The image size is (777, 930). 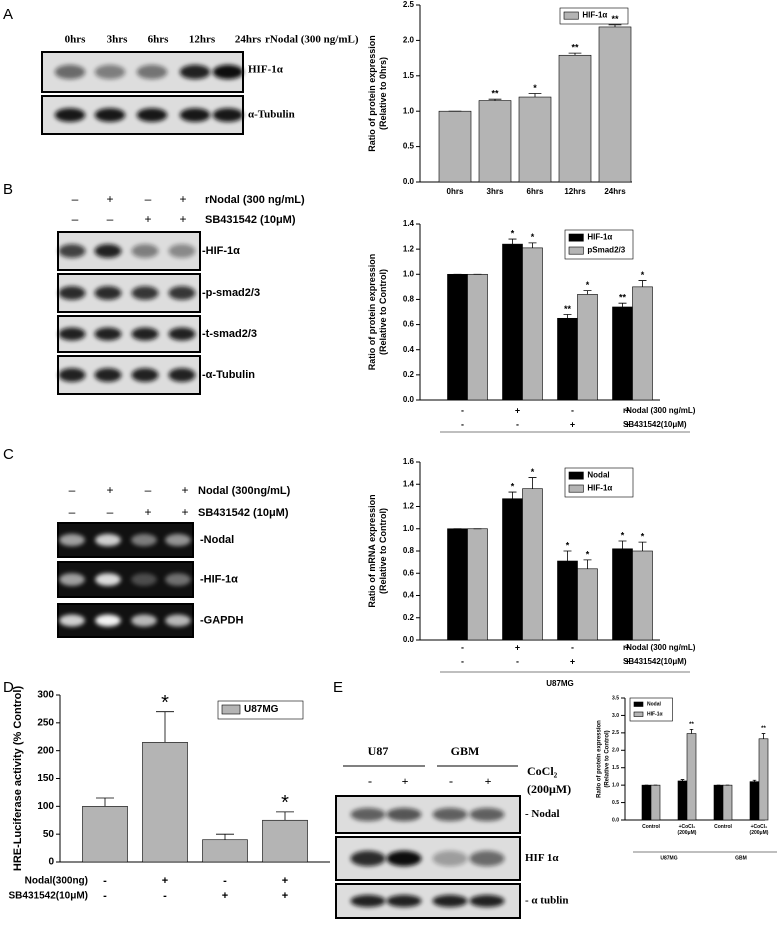 I want to click on band-label: -p-smad2/3, so click(x=231, y=293).